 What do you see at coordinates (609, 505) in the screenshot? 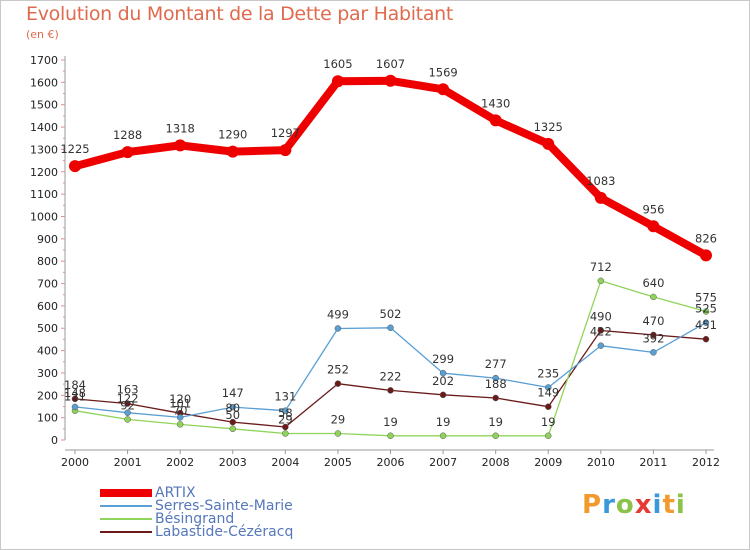
I see `logo-letter: r` at bounding box center [609, 505].